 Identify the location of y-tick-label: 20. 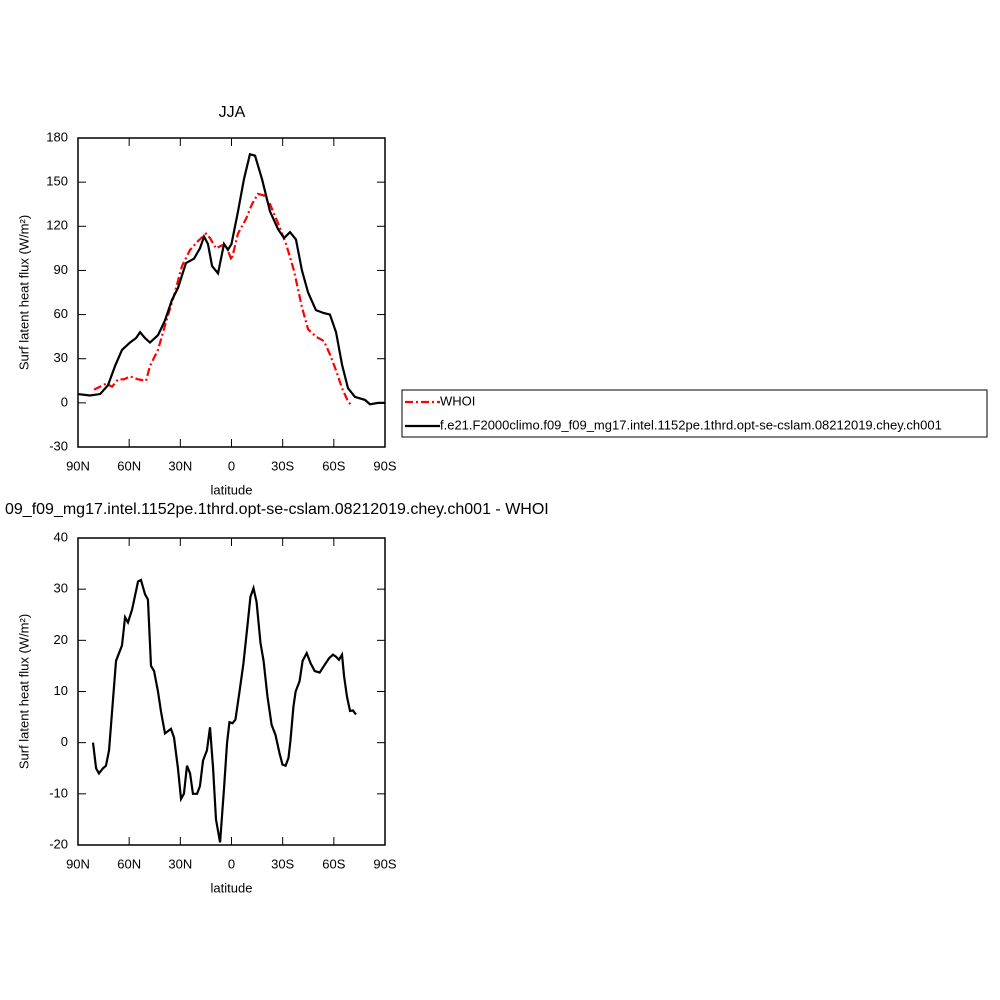
(61, 639).